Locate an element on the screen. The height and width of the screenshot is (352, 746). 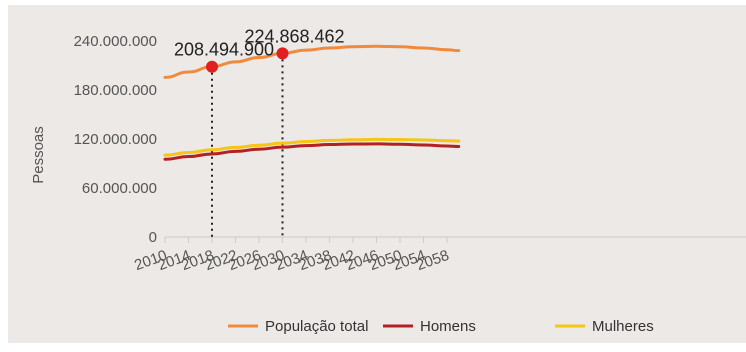
y-tick-label: 180.000.000 is located at coordinates (115, 90).